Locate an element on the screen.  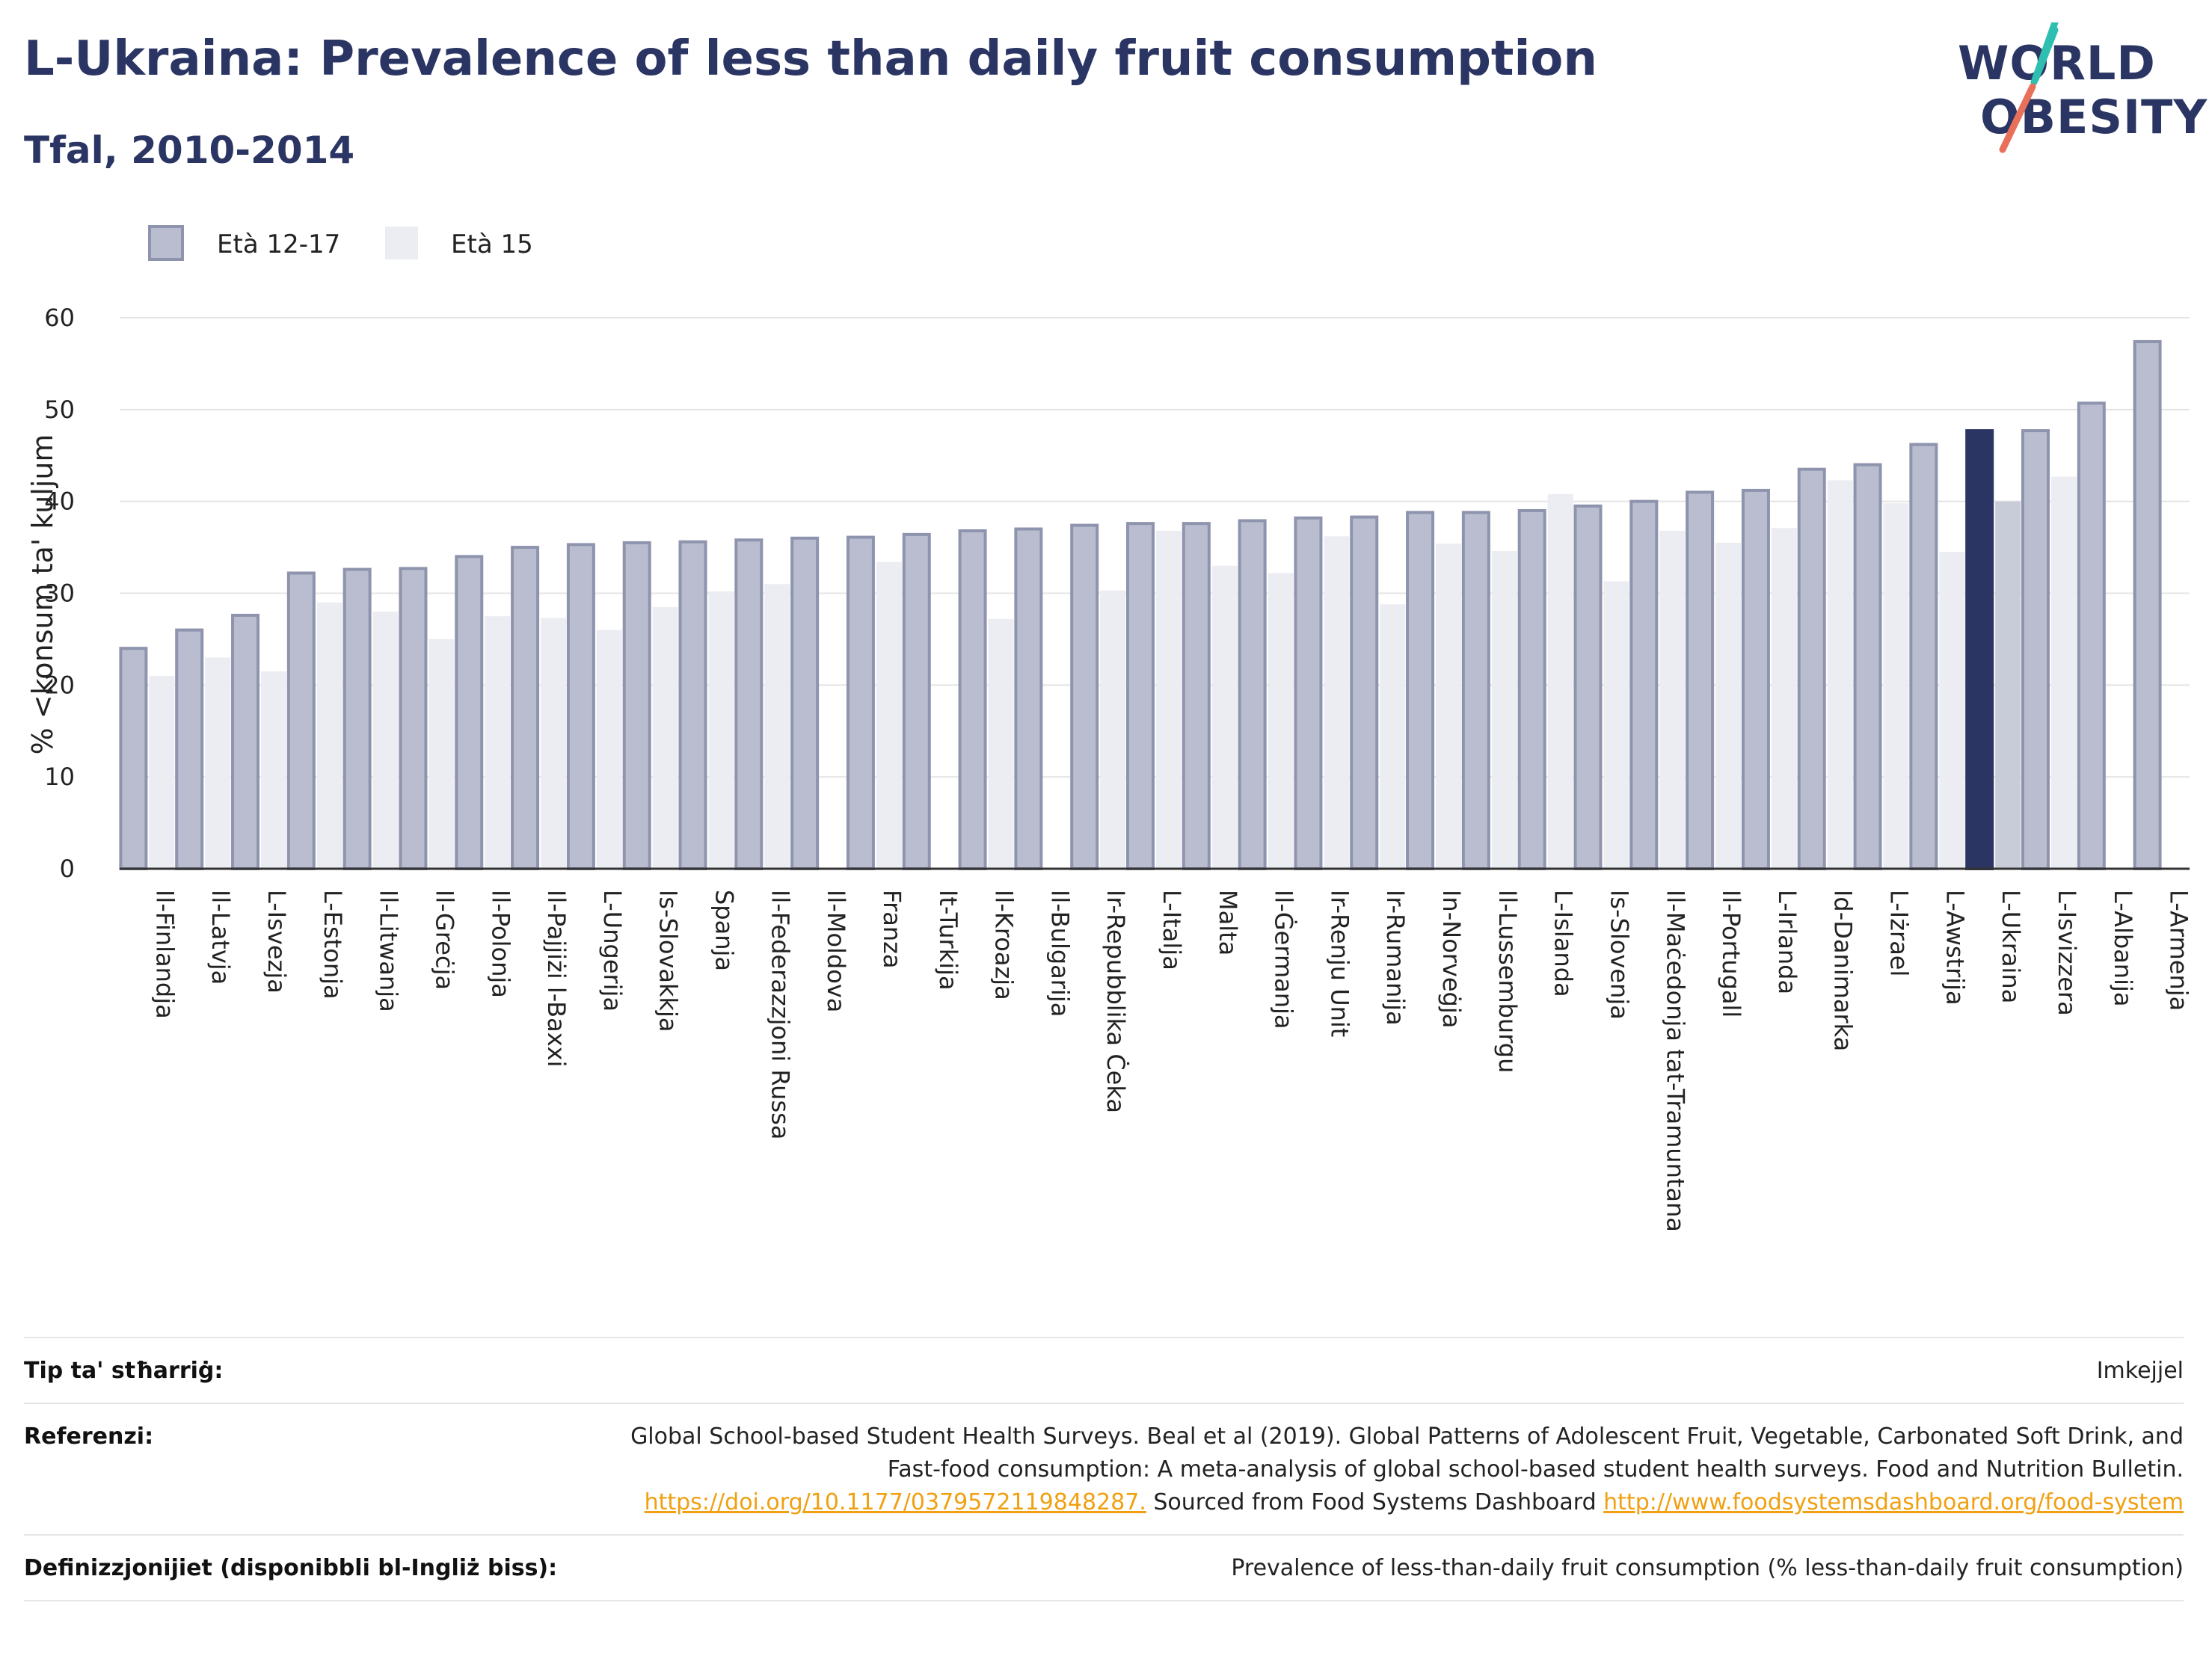
x-category-label: Il-Moldova is located at coordinates (836, 951).